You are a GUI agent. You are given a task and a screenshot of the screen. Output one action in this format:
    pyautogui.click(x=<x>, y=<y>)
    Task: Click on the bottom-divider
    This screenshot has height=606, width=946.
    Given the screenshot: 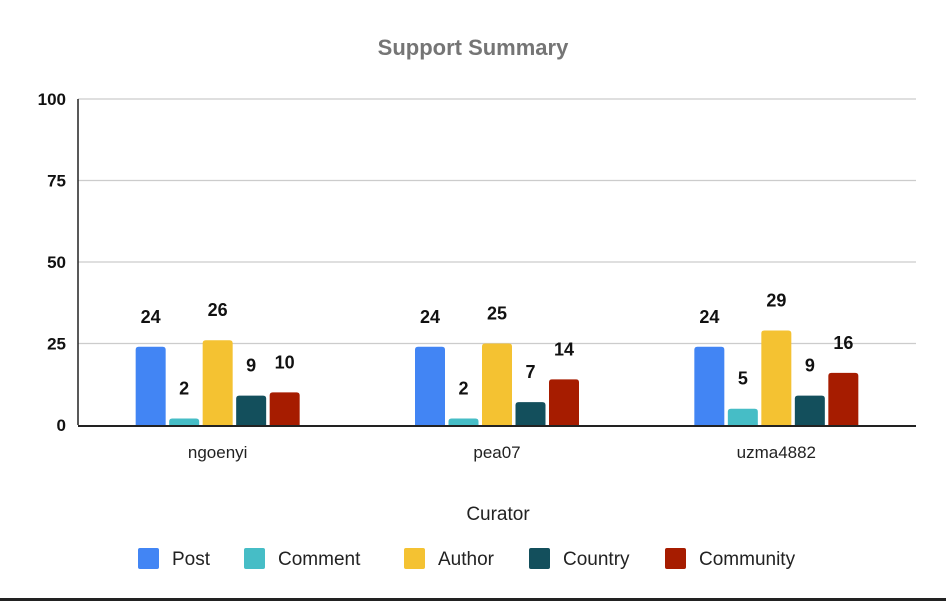 What is the action you would take?
    pyautogui.click(x=473, y=599)
    